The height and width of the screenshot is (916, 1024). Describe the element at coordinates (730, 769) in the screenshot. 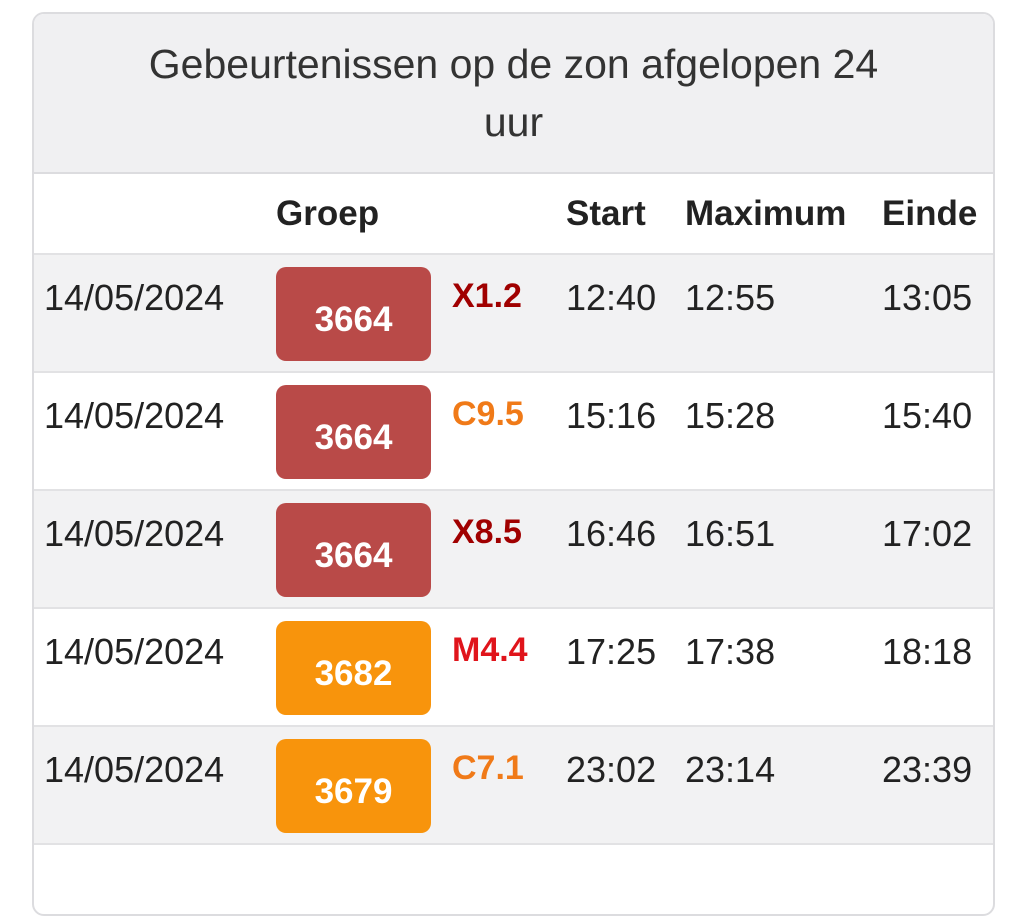

I see `maximum-time: 23:14` at that location.